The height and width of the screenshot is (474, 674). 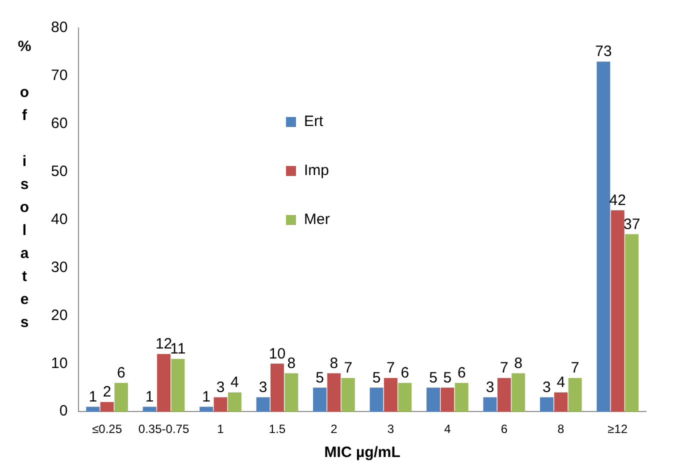 What do you see at coordinates (277, 353) in the screenshot?
I see `data-label: 10` at bounding box center [277, 353].